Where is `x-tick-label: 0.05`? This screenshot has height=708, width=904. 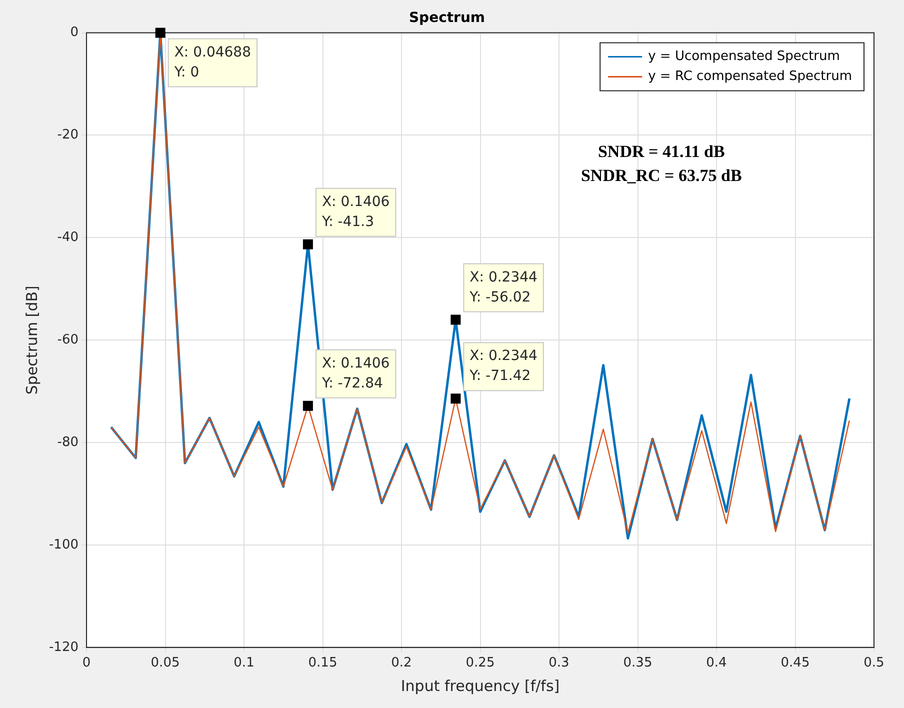
x-tick-label: 0.05 is located at coordinates (165, 663).